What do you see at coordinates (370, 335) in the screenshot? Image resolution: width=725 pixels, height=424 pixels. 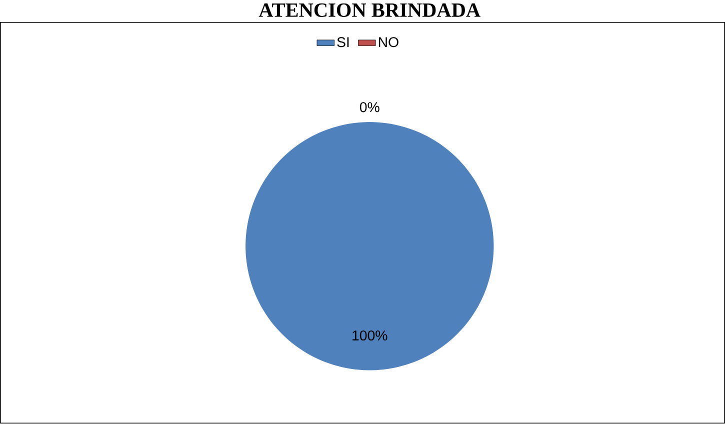 I see `data-label: 100%` at bounding box center [370, 335].